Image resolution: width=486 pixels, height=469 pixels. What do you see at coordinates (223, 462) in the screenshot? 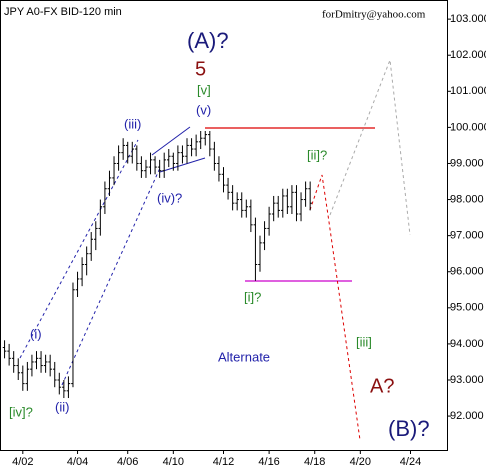
I see `x-tick-label: 4/12` at bounding box center [223, 462].